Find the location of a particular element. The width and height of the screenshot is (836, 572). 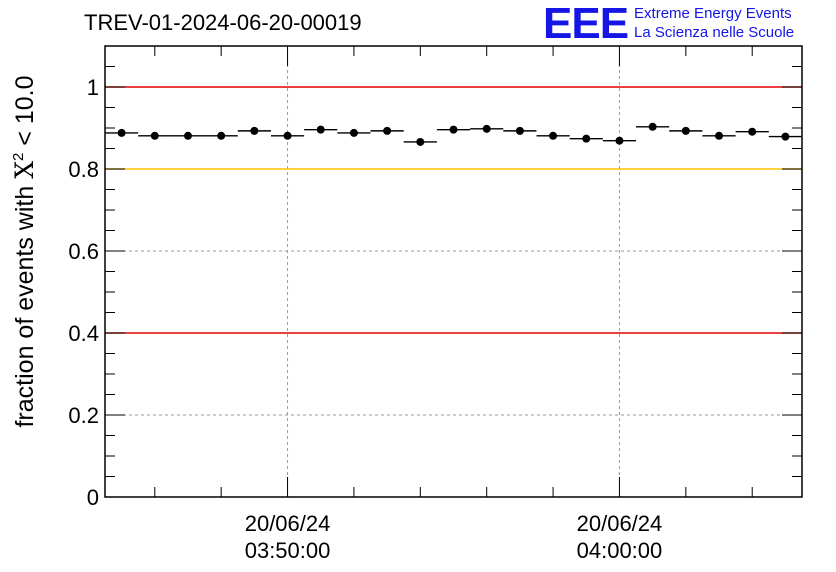

y-axis-label-symbol: X is located at coordinates (24, 170).